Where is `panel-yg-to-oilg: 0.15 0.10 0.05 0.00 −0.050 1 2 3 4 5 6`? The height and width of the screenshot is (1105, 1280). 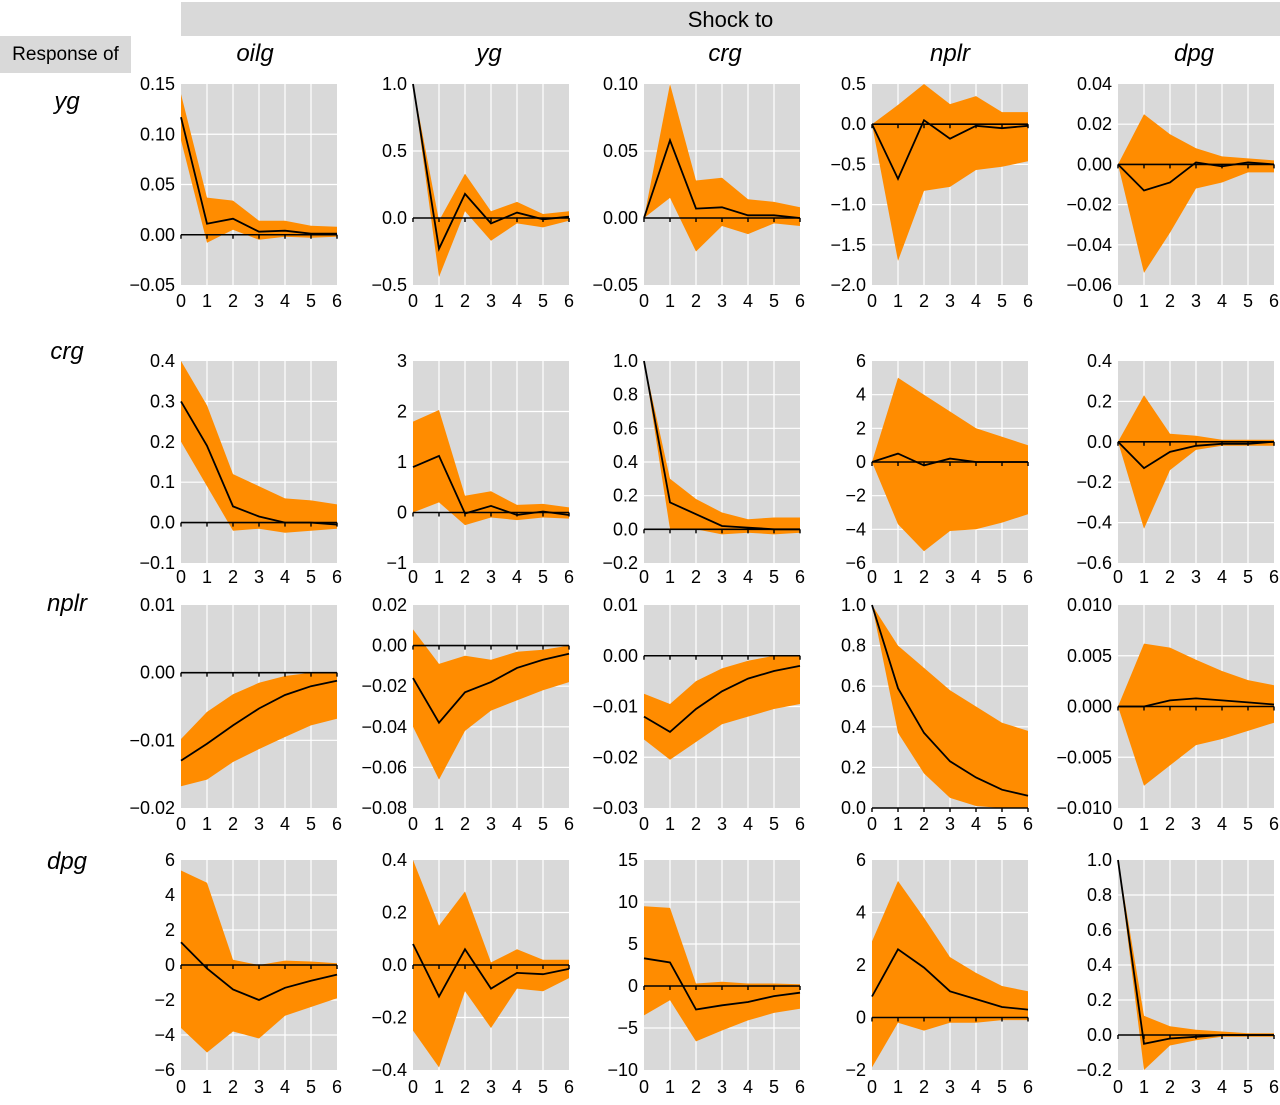
panel-yg-to-oilg: 0.15 0.10 0.05 0.00 −0.050 1 2 3 4 5 6 is located at coordinates (235, 192).